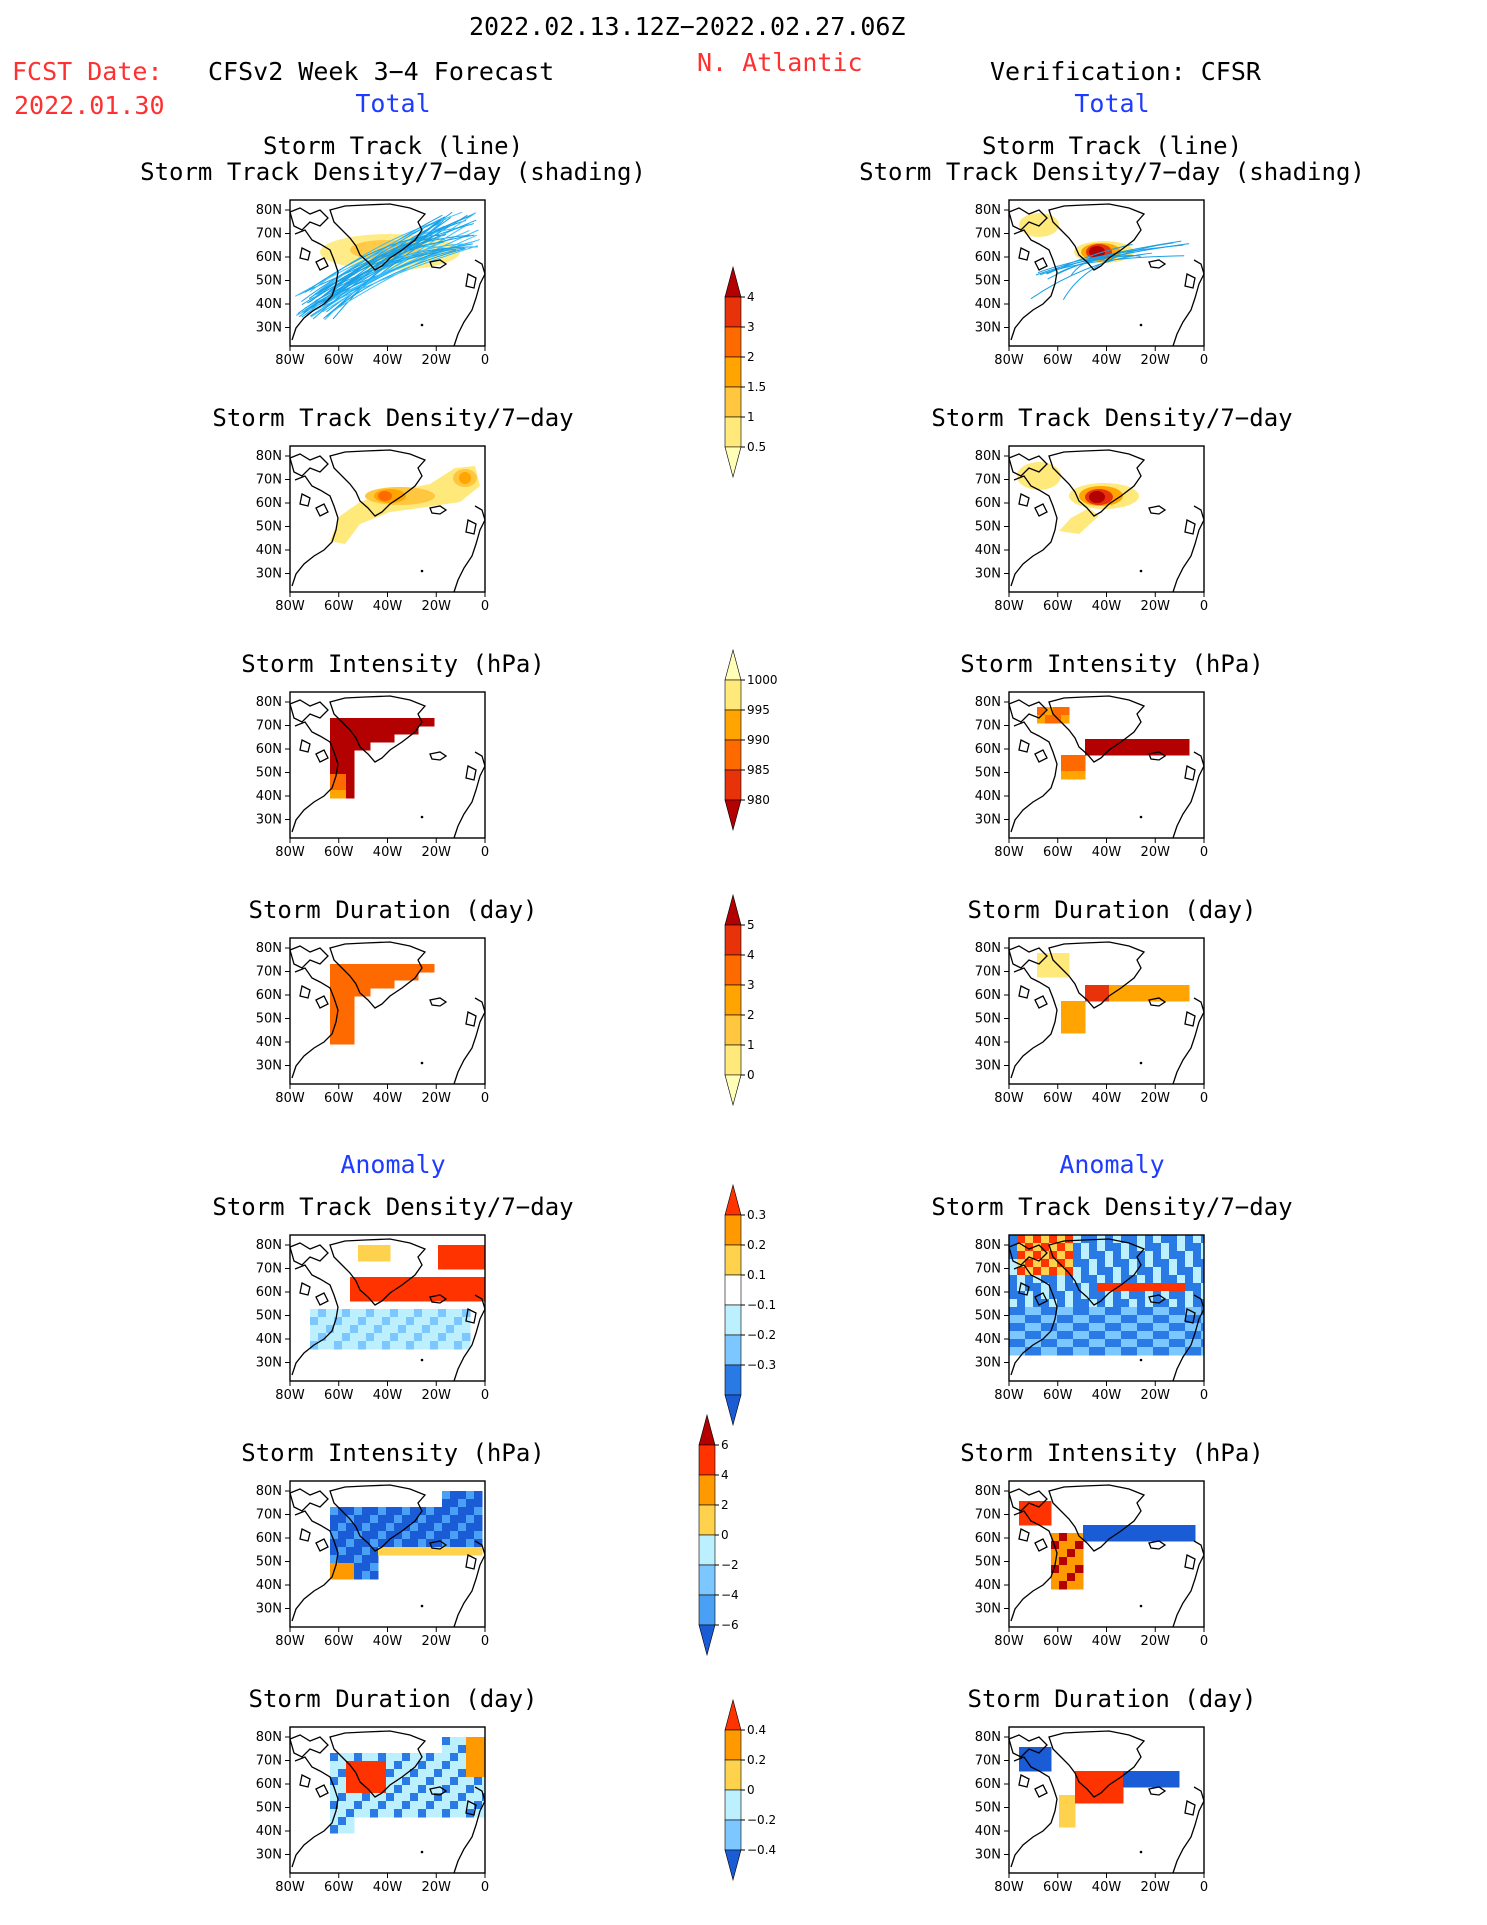 The height and width of the screenshot is (1925, 1487). What do you see at coordinates (756, 1730) in the screenshot?
I see `colorbar-label: 0.4` at bounding box center [756, 1730].